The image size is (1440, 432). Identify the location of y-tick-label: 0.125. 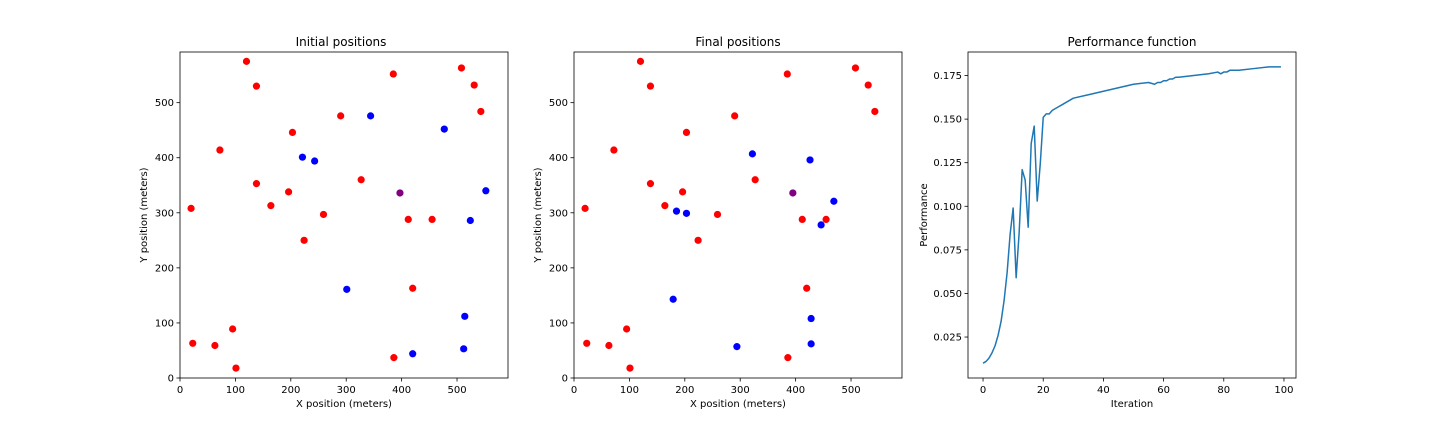
(947, 163).